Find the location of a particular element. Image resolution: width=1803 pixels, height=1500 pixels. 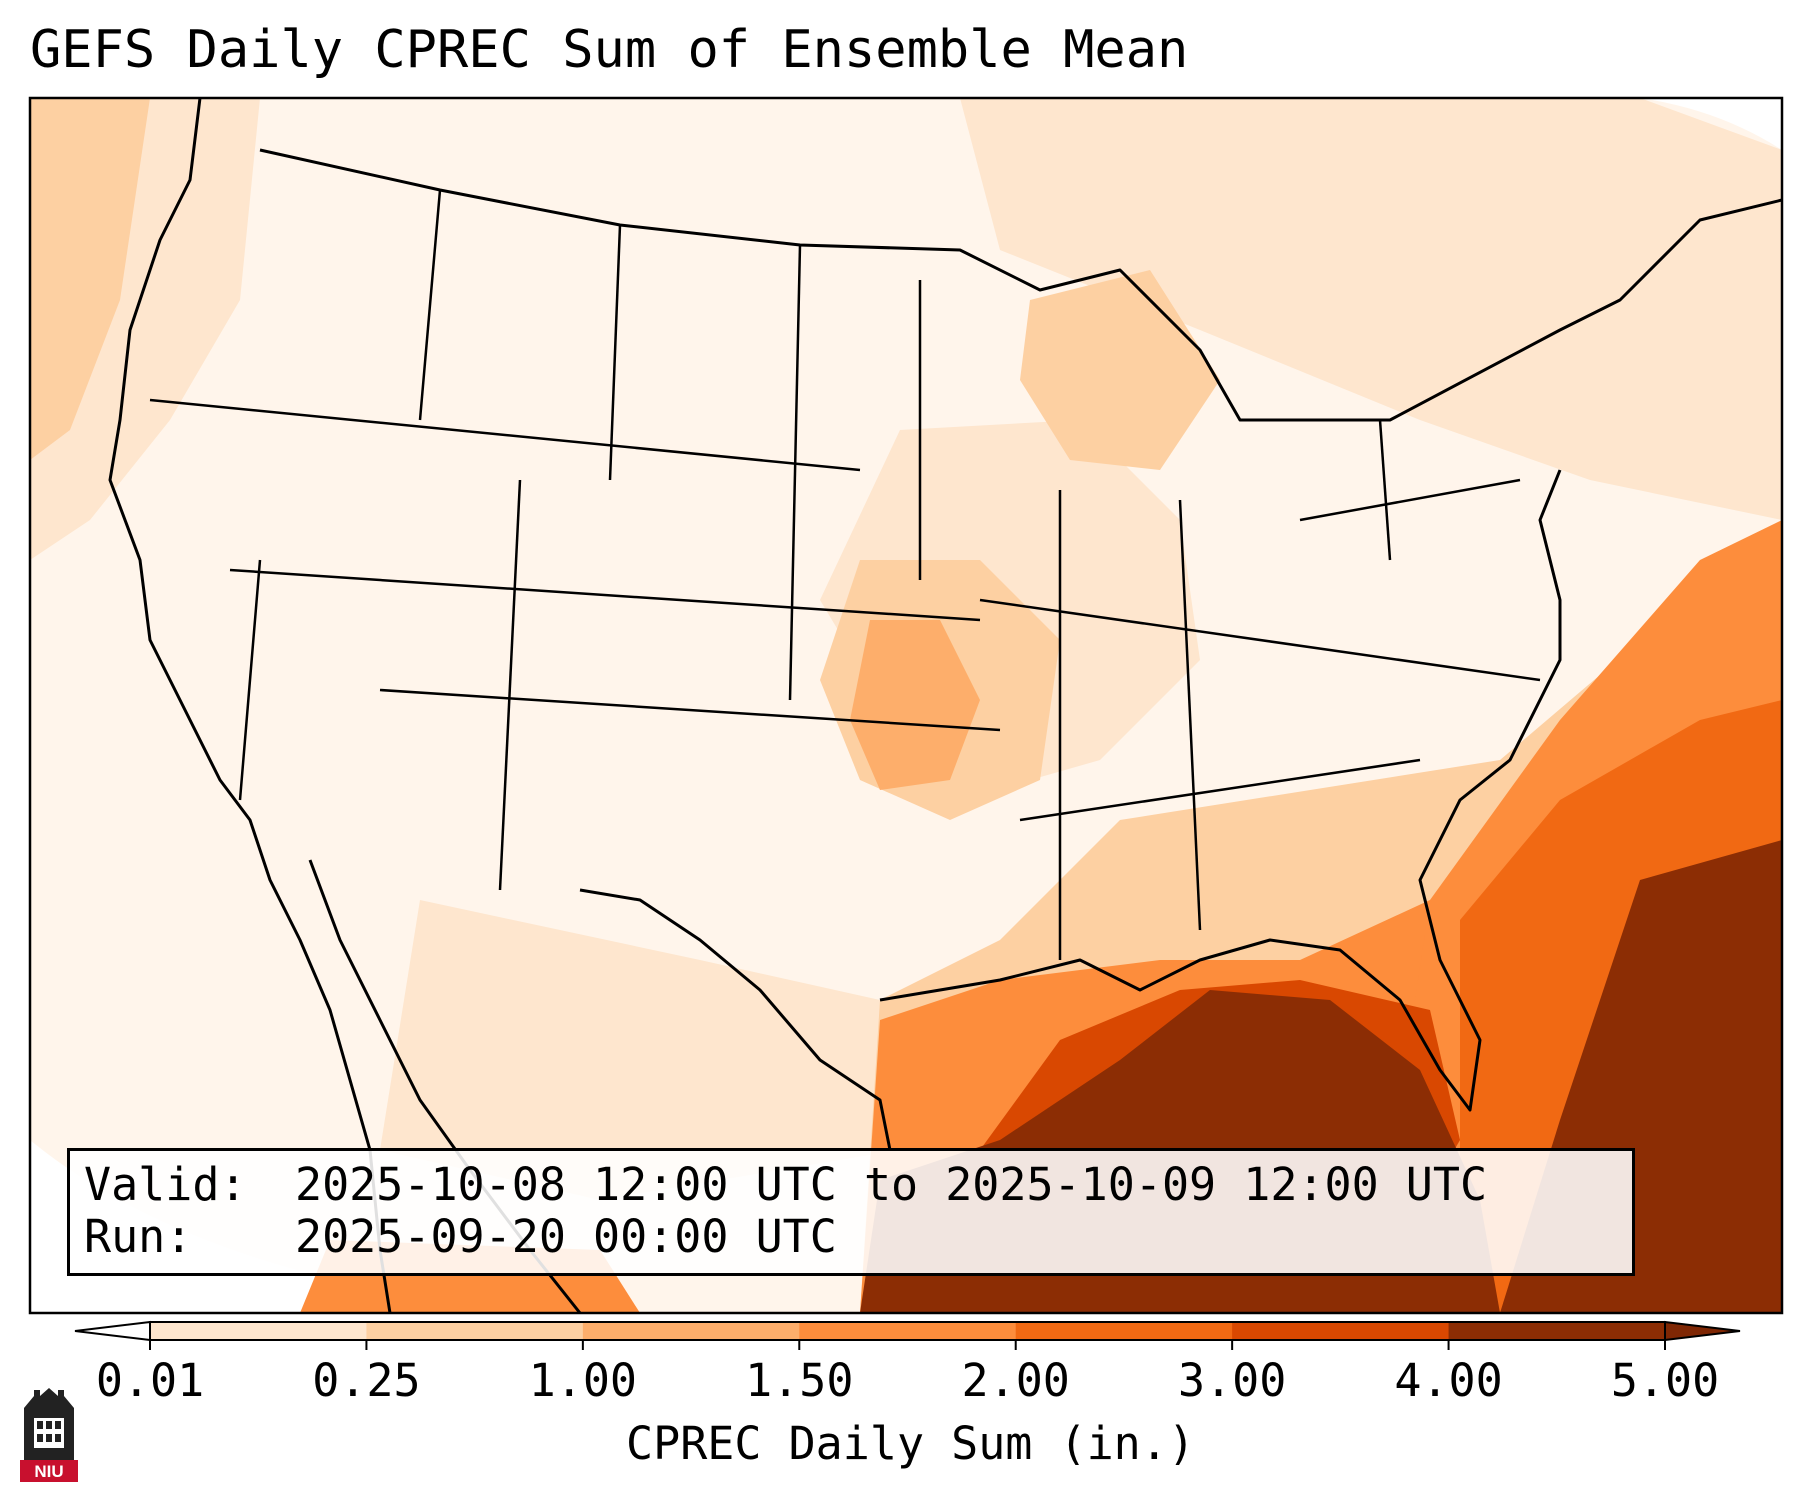

run-label: Run: is located at coordinates (138, 1236).